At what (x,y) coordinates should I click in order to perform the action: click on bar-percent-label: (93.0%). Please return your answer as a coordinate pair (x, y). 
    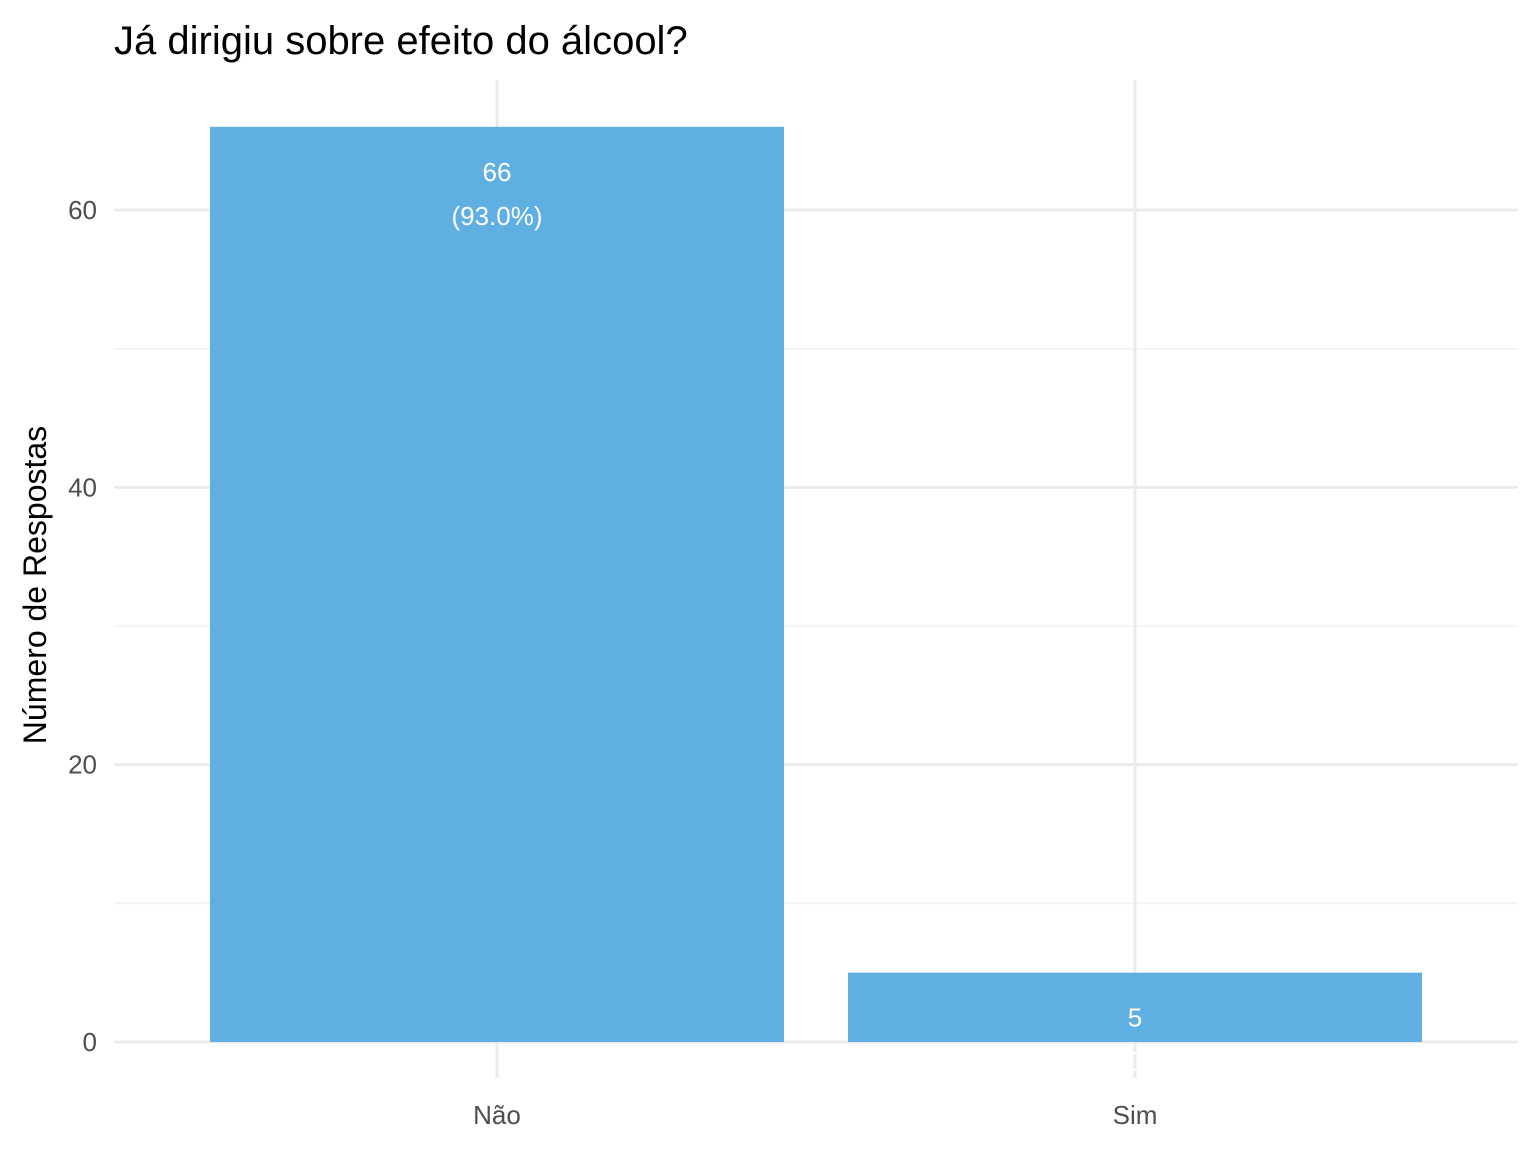
    Looking at the image, I should click on (496, 216).